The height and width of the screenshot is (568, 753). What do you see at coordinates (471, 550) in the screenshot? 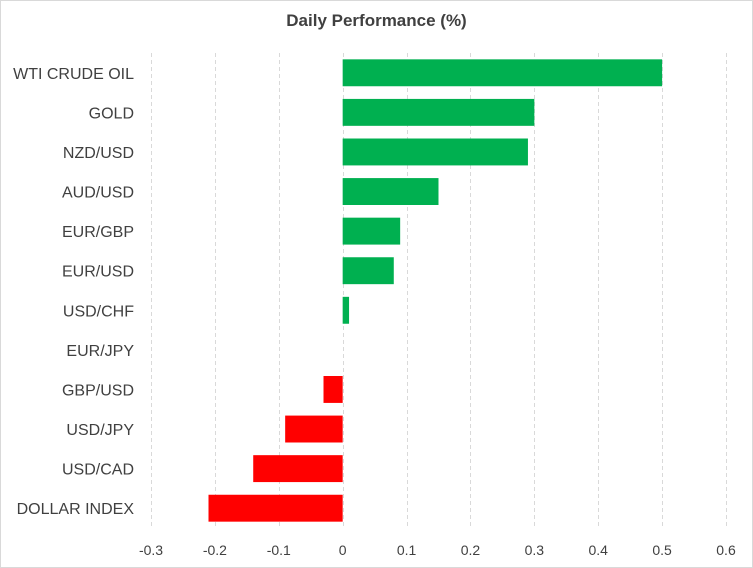
I see `x-tick-label: 0.2` at bounding box center [471, 550].